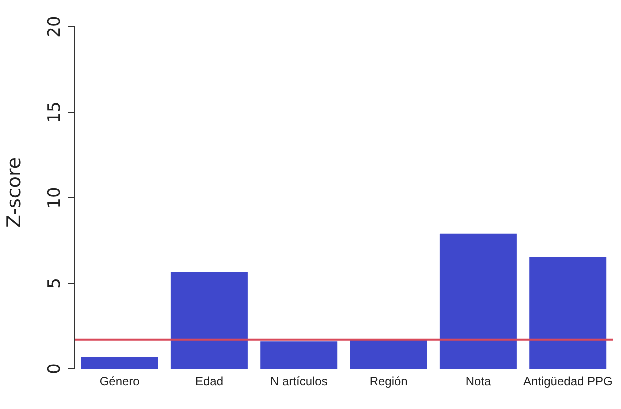  What do you see at coordinates (55, 369) in the screenshot?
I see `y-tick-label: 0` at bounding box center [55, 369].